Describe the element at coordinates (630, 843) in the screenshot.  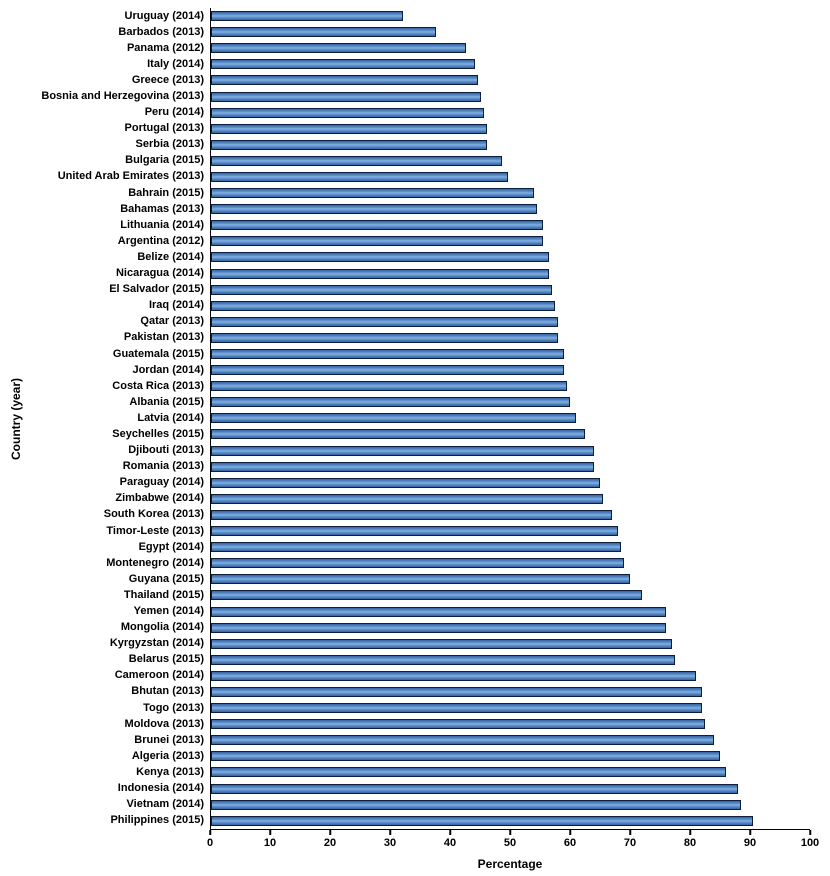
I see `x-tick-label: 70` at that location.